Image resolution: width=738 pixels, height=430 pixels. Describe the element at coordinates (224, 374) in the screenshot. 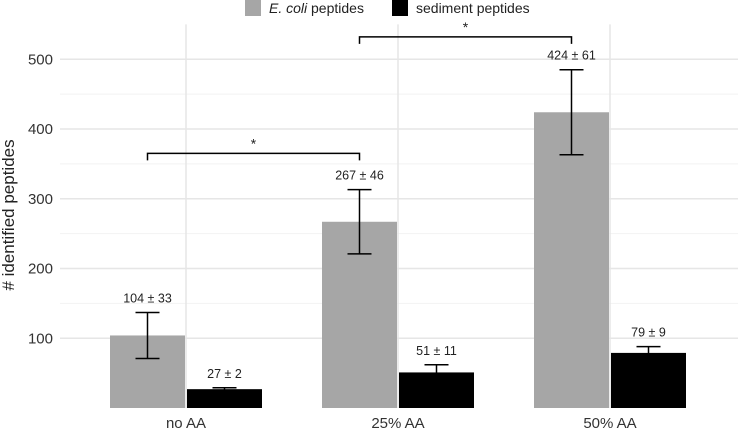

I see `data-label: 27 ± 2` at that location.